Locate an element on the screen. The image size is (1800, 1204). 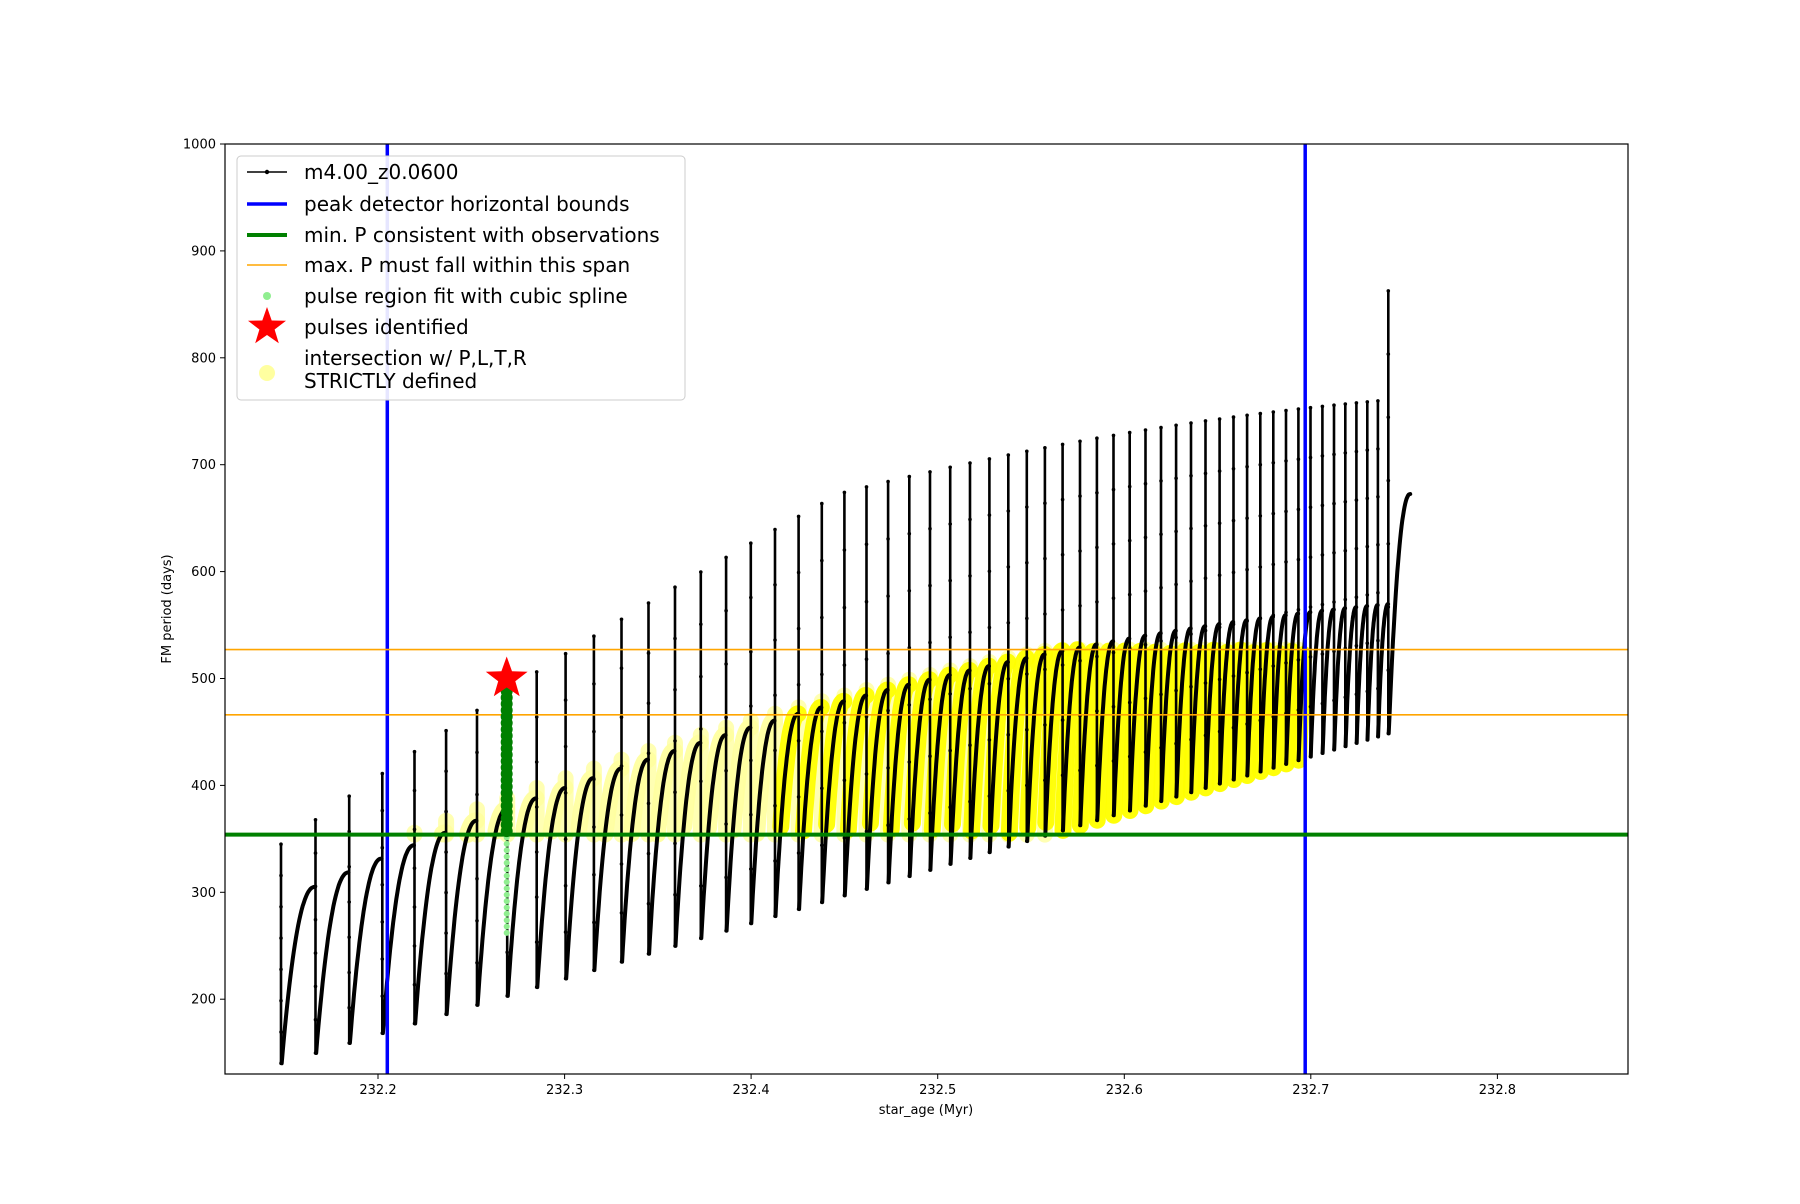
y-tick-label: 900 is located at coordinates (203, 251).